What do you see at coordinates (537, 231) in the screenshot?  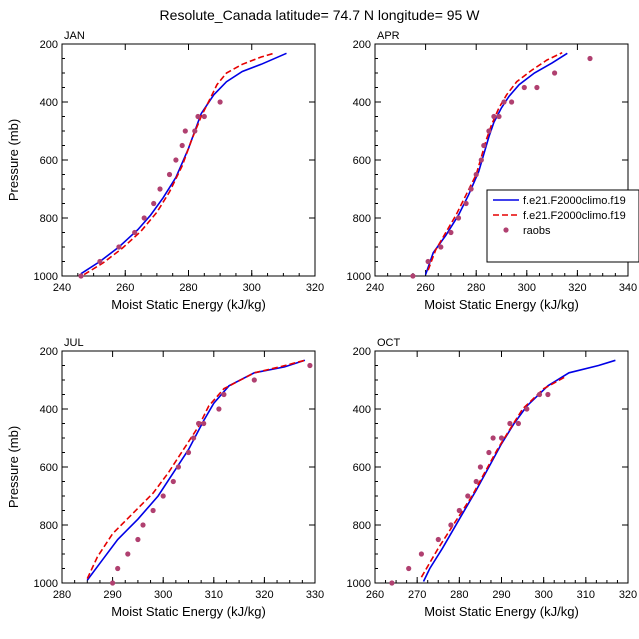 I see `legend-label-3: raobs` at bounding box center [537, 231].